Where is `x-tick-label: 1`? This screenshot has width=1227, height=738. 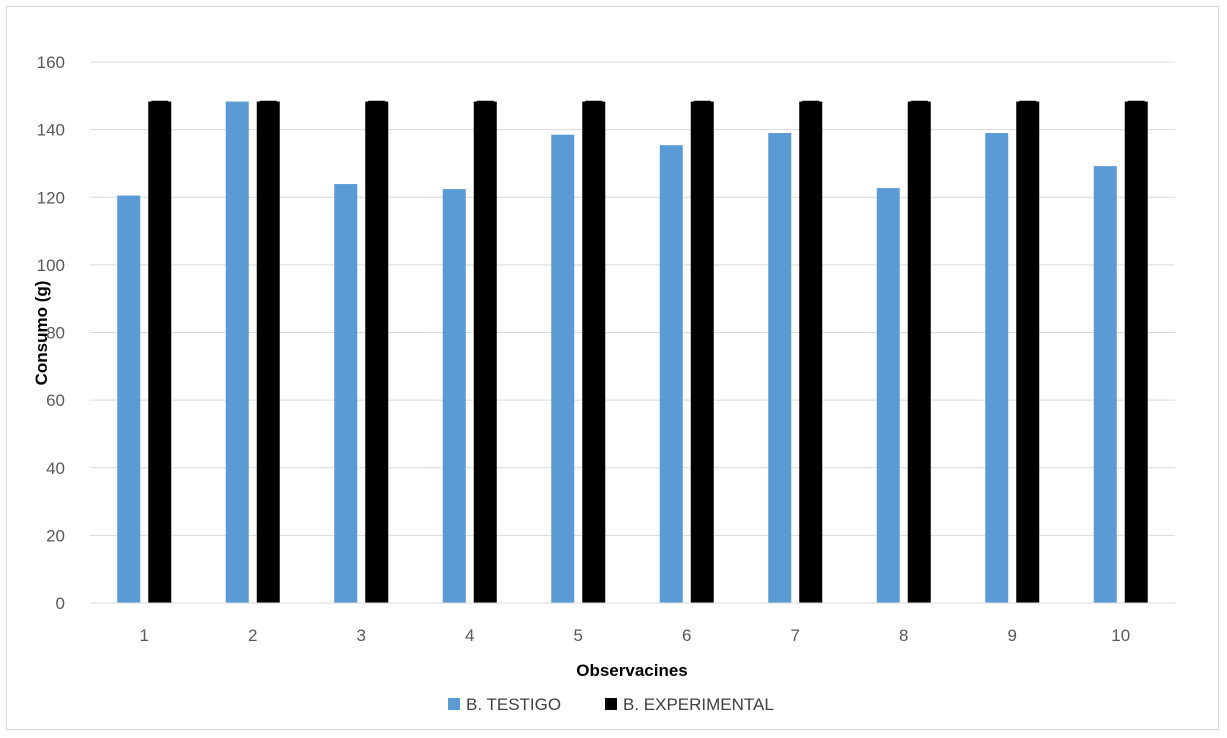 x-tick-label: 1 is located at coordinates (144, 635).